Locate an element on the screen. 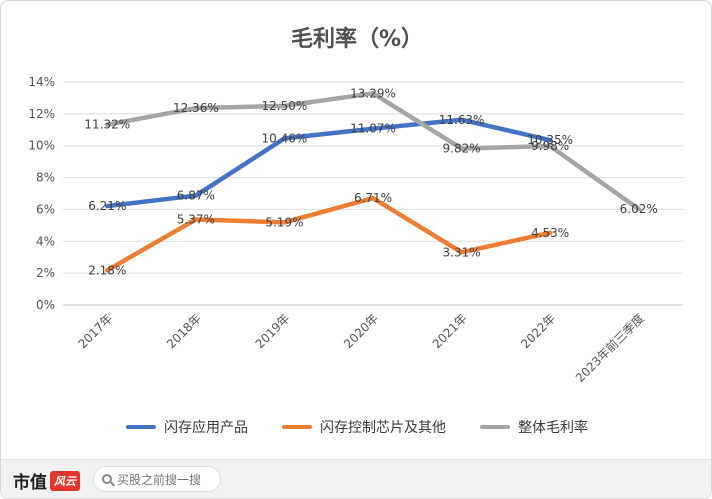 The width and height of the screenshot is (712, 499). brand-logo: 市值 风云 is located at coordinates (46, 480).